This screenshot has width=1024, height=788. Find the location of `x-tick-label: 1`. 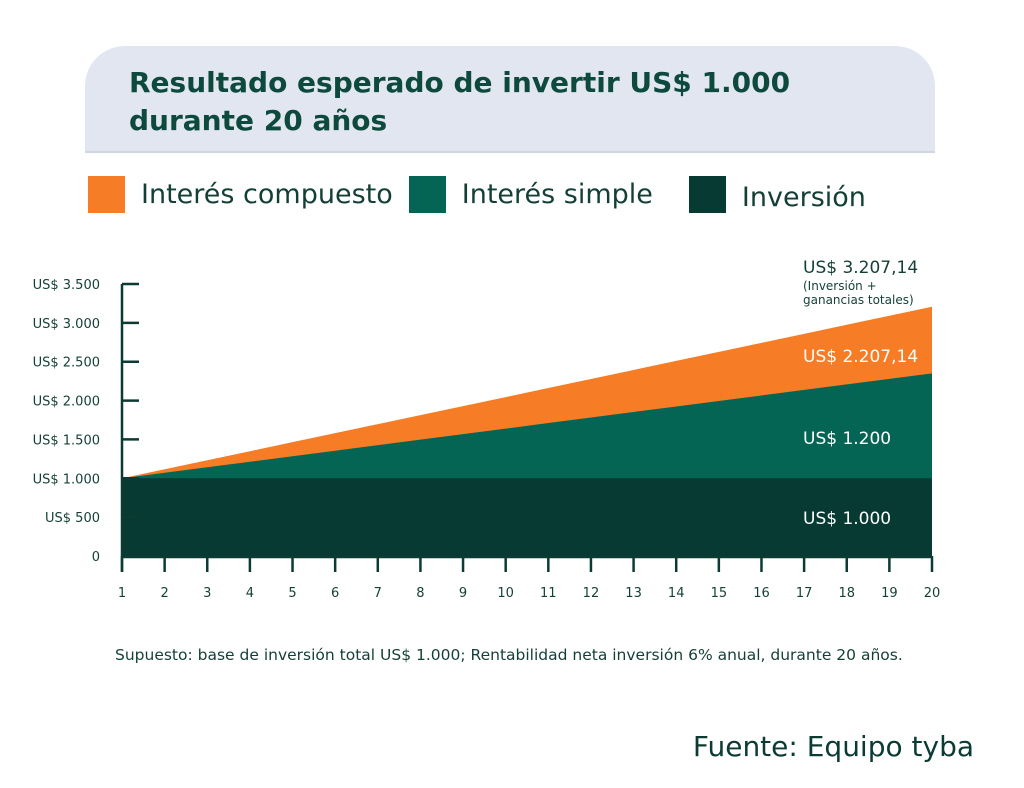

x-tick-label: 1 is located at coordinates (122, 593).